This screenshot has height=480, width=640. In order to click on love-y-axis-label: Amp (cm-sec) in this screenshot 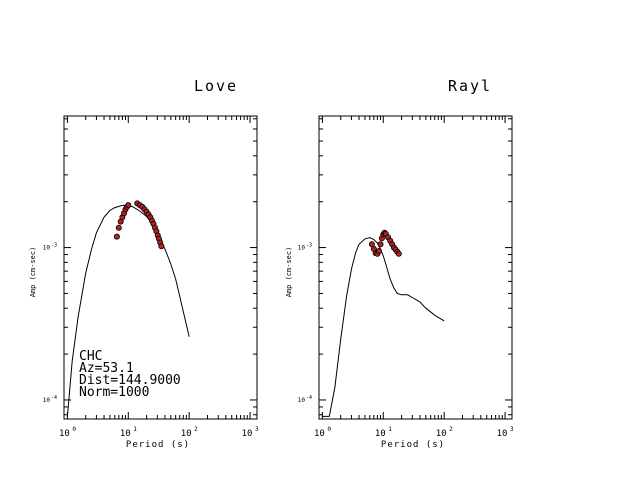, I will do `click(33, 272)`.